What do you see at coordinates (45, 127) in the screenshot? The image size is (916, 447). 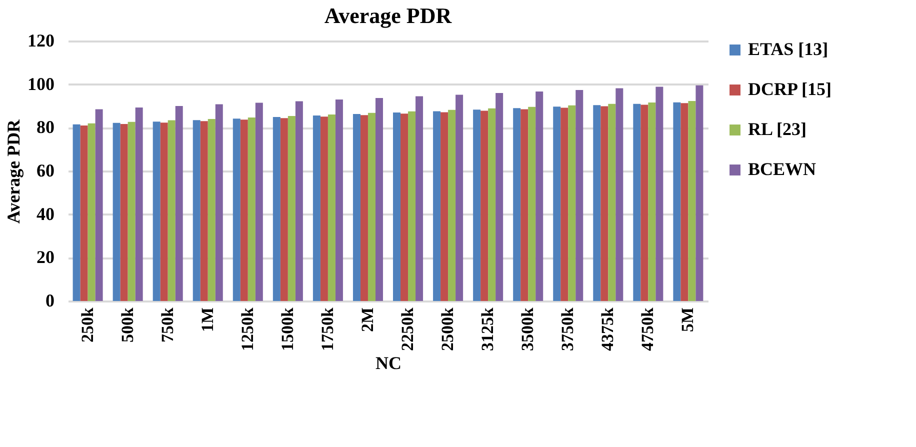 I see `y-tick-label: 80` at bounding box center [45, 127].